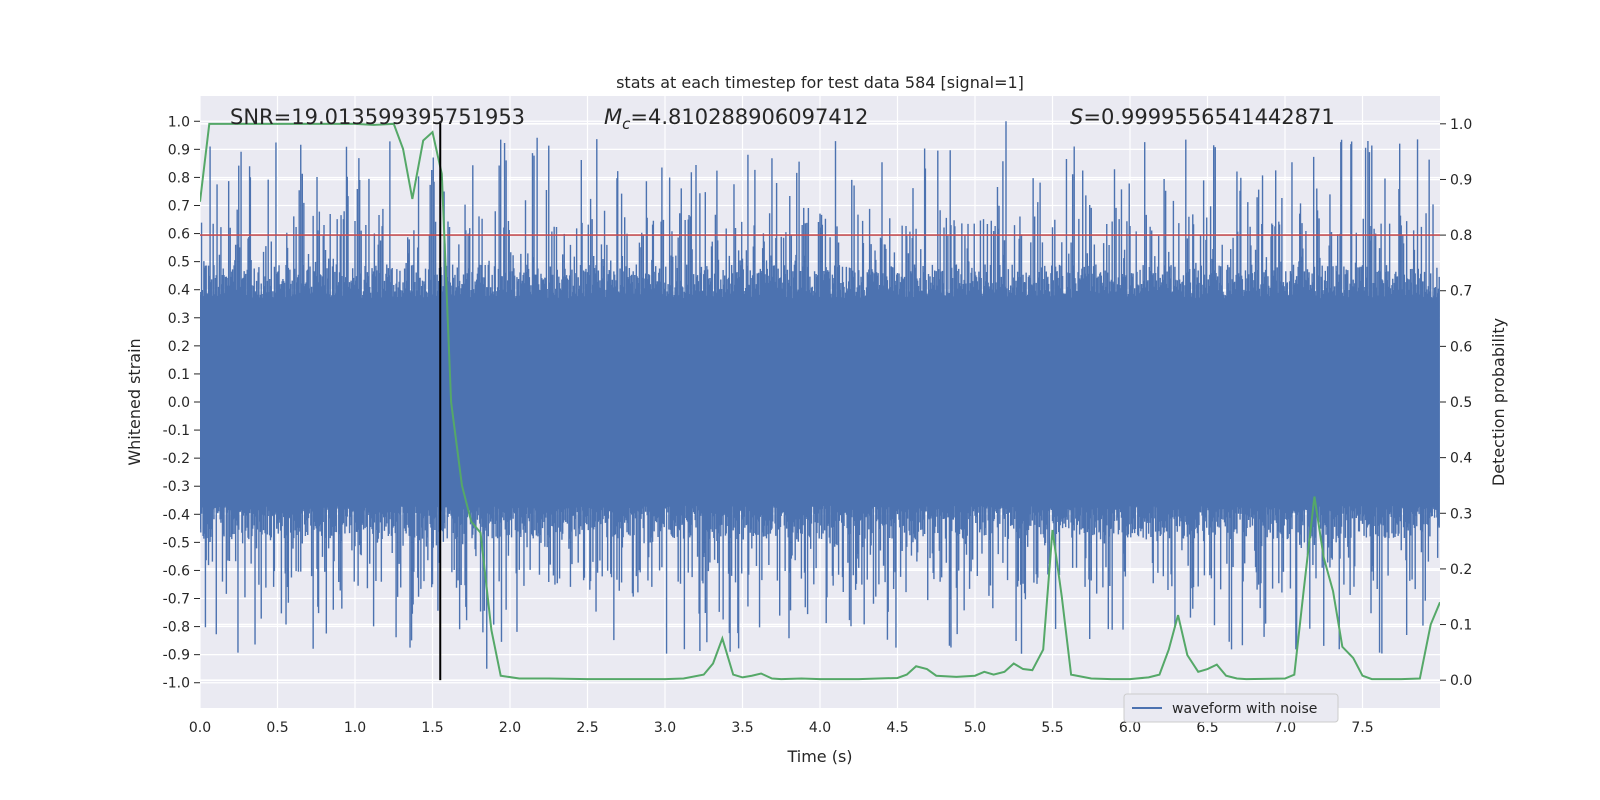 This screenshot has height=800, width=1600. What do you see at coordinates (613, 117) in the screenshot?
I see `chirp-mass-symbol: M` at bounding box center [613, 117].